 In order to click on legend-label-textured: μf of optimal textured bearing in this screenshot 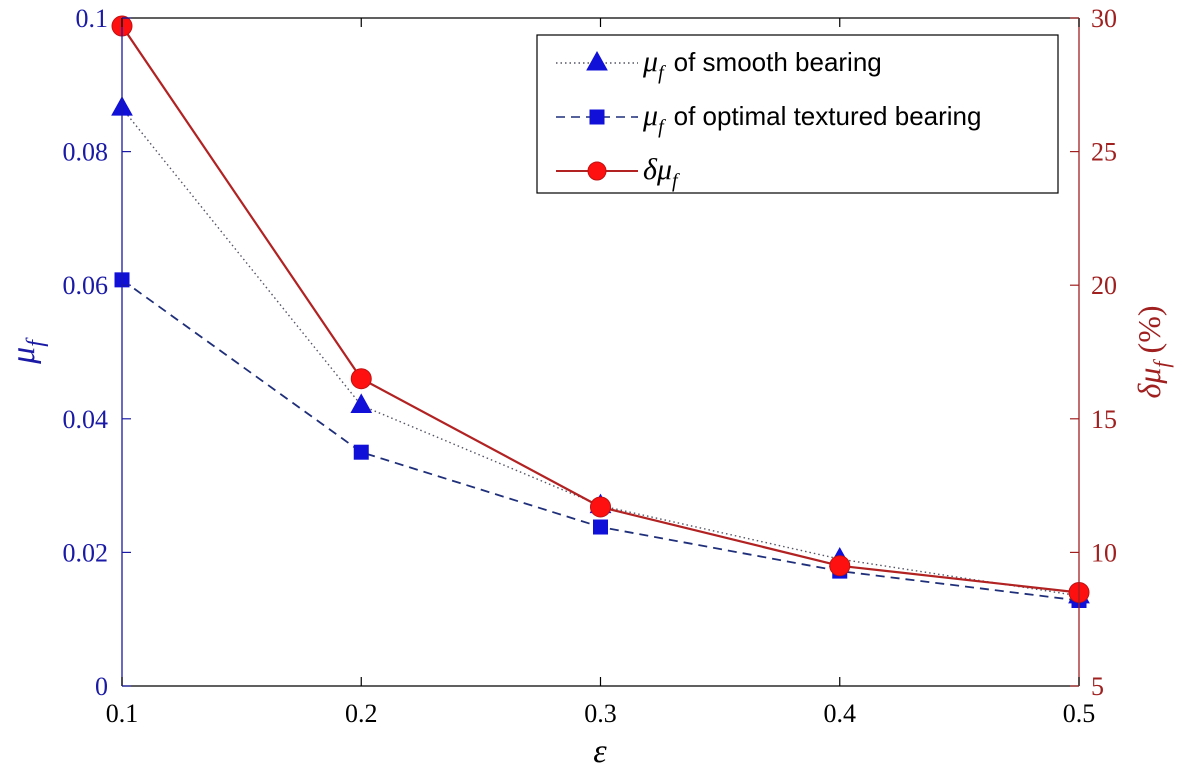, I will do `click(811, 118)`.